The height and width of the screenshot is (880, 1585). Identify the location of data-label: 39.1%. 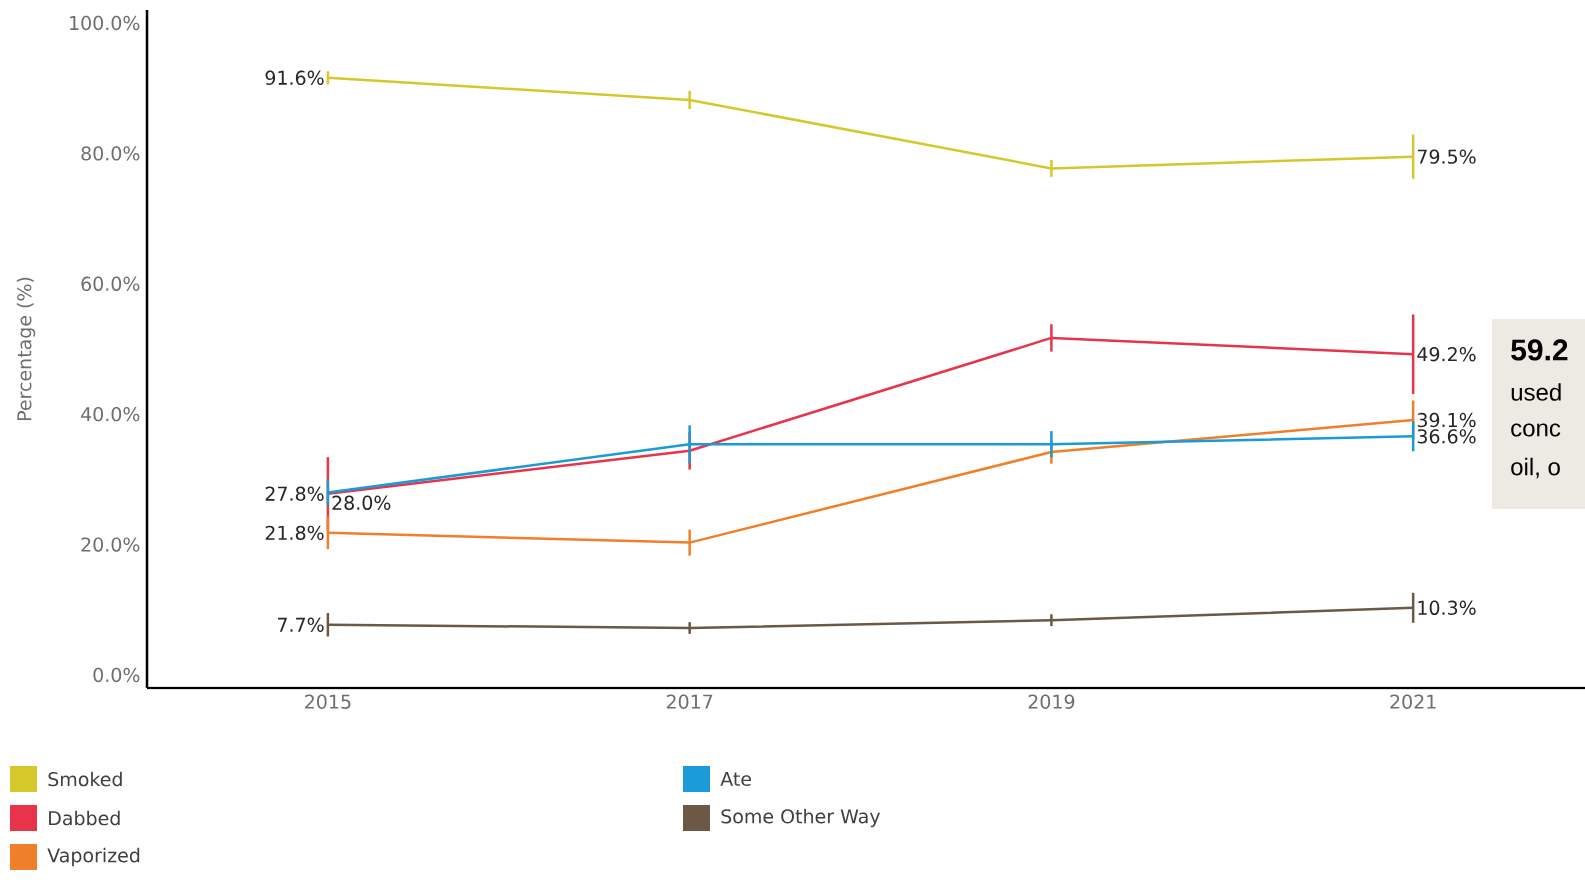
(1446, 420).